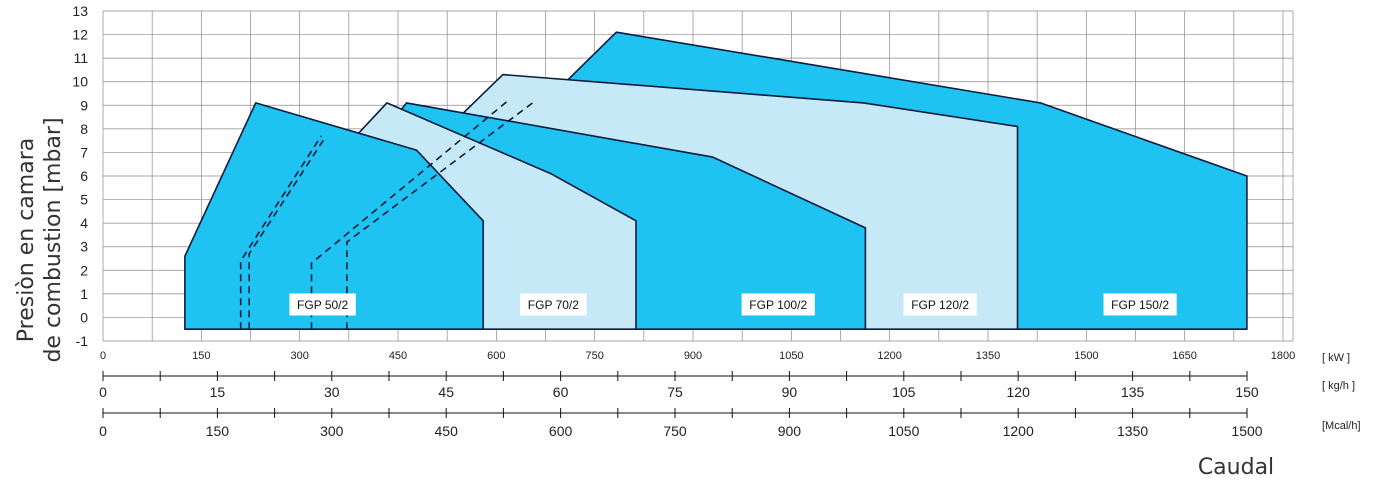 The height and width of the screenshot is (482, 1376). I want to click on kgh-tick-label: 60, so click(561, 392).